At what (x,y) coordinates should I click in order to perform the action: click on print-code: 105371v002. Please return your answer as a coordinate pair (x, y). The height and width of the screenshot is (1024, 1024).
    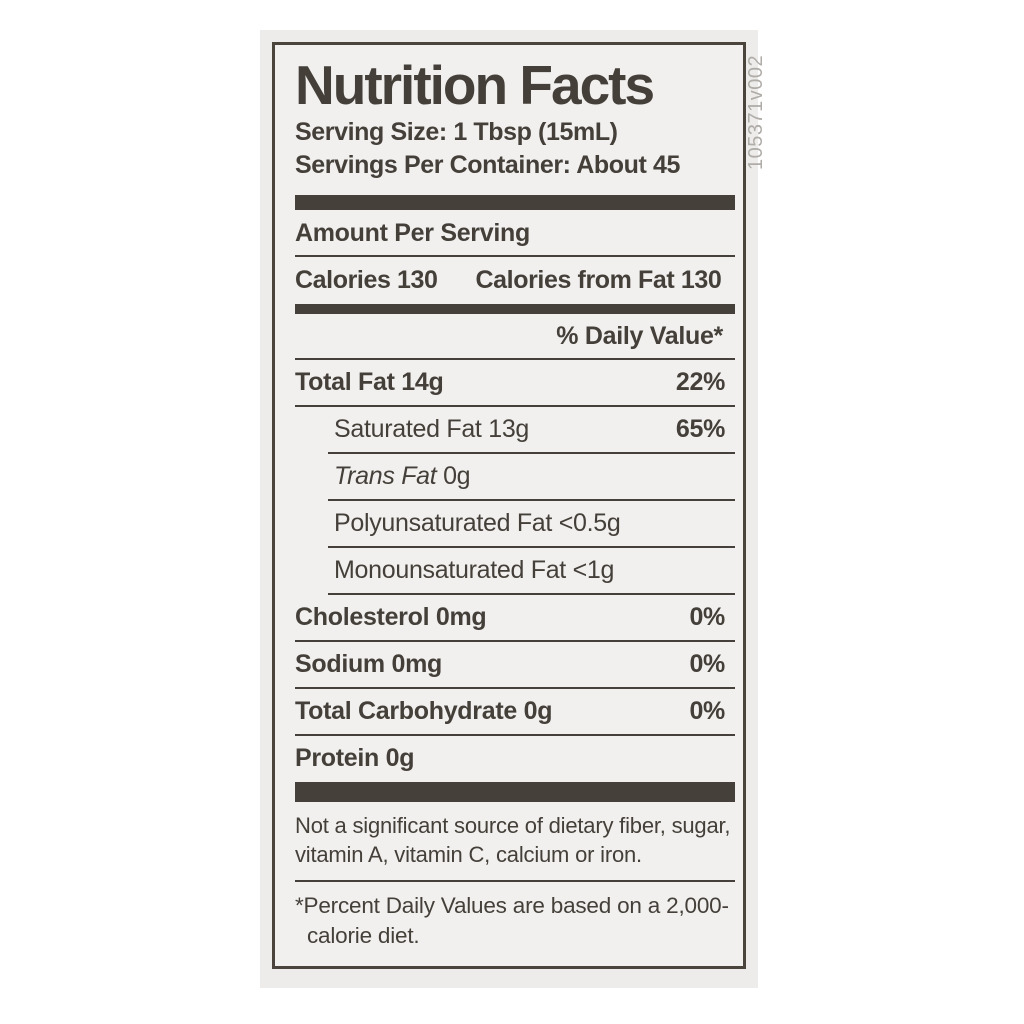
    Looking at the image, I should click on (756, 112).